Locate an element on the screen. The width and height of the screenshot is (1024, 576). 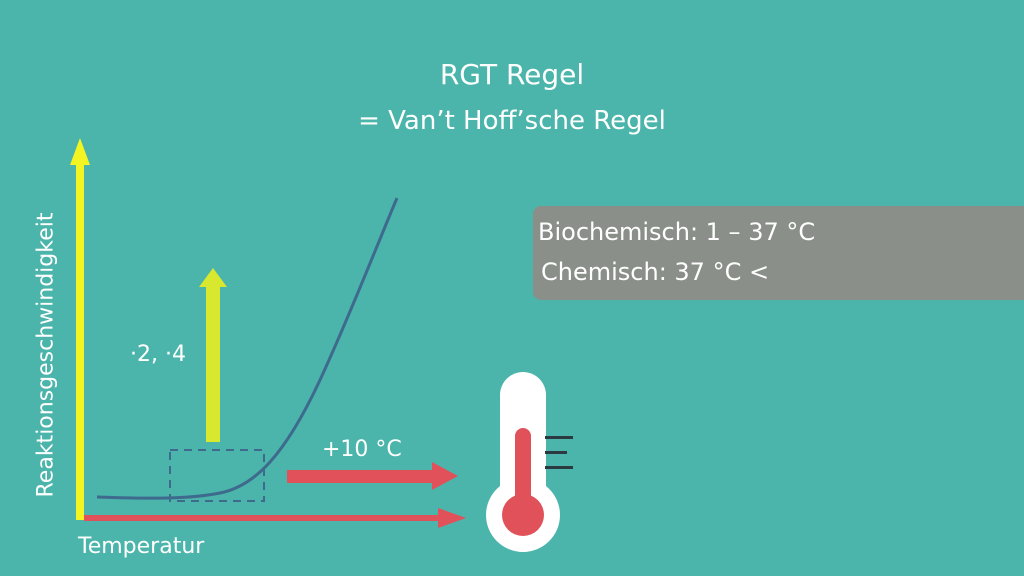
info-box: Biochemisch: 1 – 37 °C Chemisch: 37 °C < is located at coordinates (778, 253).